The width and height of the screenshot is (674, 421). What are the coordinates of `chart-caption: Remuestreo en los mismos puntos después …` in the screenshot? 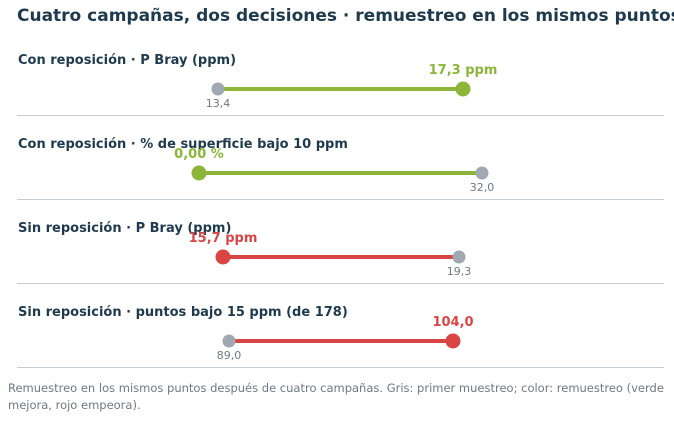 It's located at (336, 396).